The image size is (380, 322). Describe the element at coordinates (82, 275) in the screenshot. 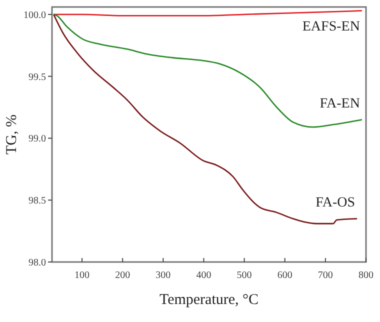

I see `x-tick-label: 100` at that location.